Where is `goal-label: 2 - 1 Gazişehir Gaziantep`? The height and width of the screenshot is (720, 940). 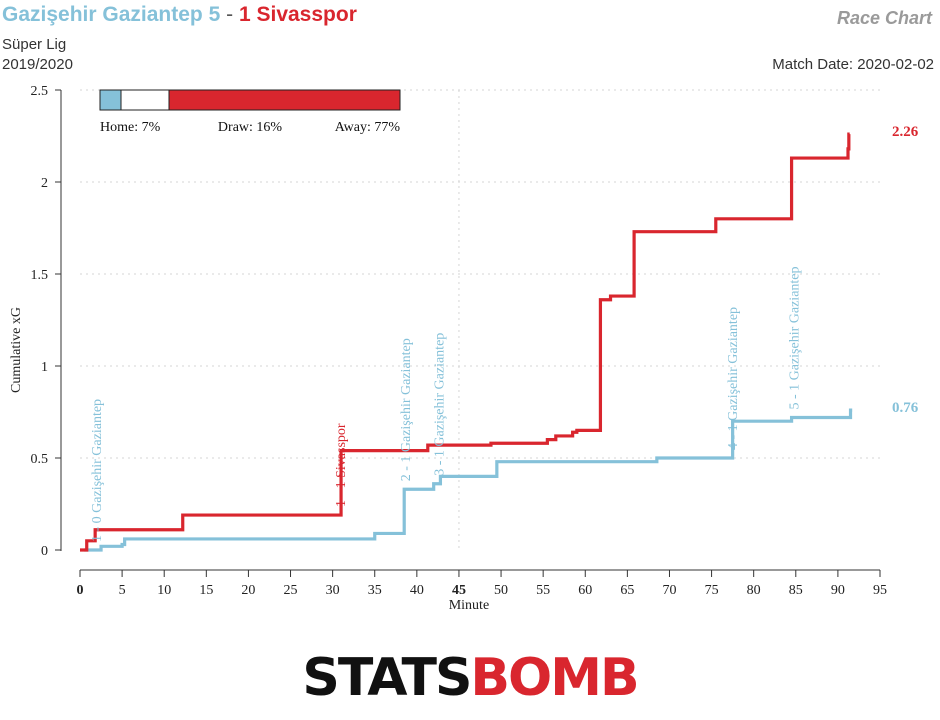
goal-label: 2 - 1 Gazişehir Gaziantep is located at coordinates (406, 409).